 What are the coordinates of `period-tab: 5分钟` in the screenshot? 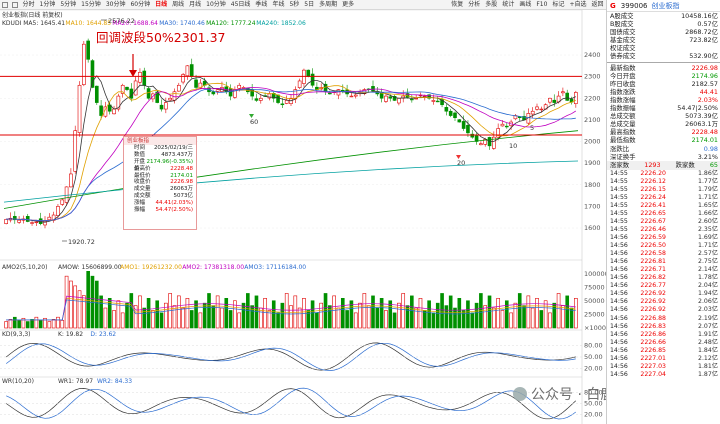 It's located at (68, 4).